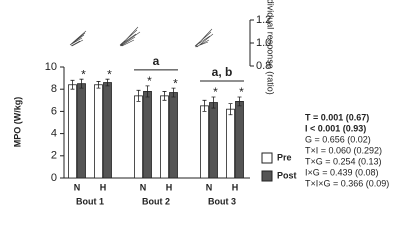 This screenshot has width=400, height=240. Describe the element at coordinates (287, 175) in the screenshot. I see `legend-label: Post` at that location.